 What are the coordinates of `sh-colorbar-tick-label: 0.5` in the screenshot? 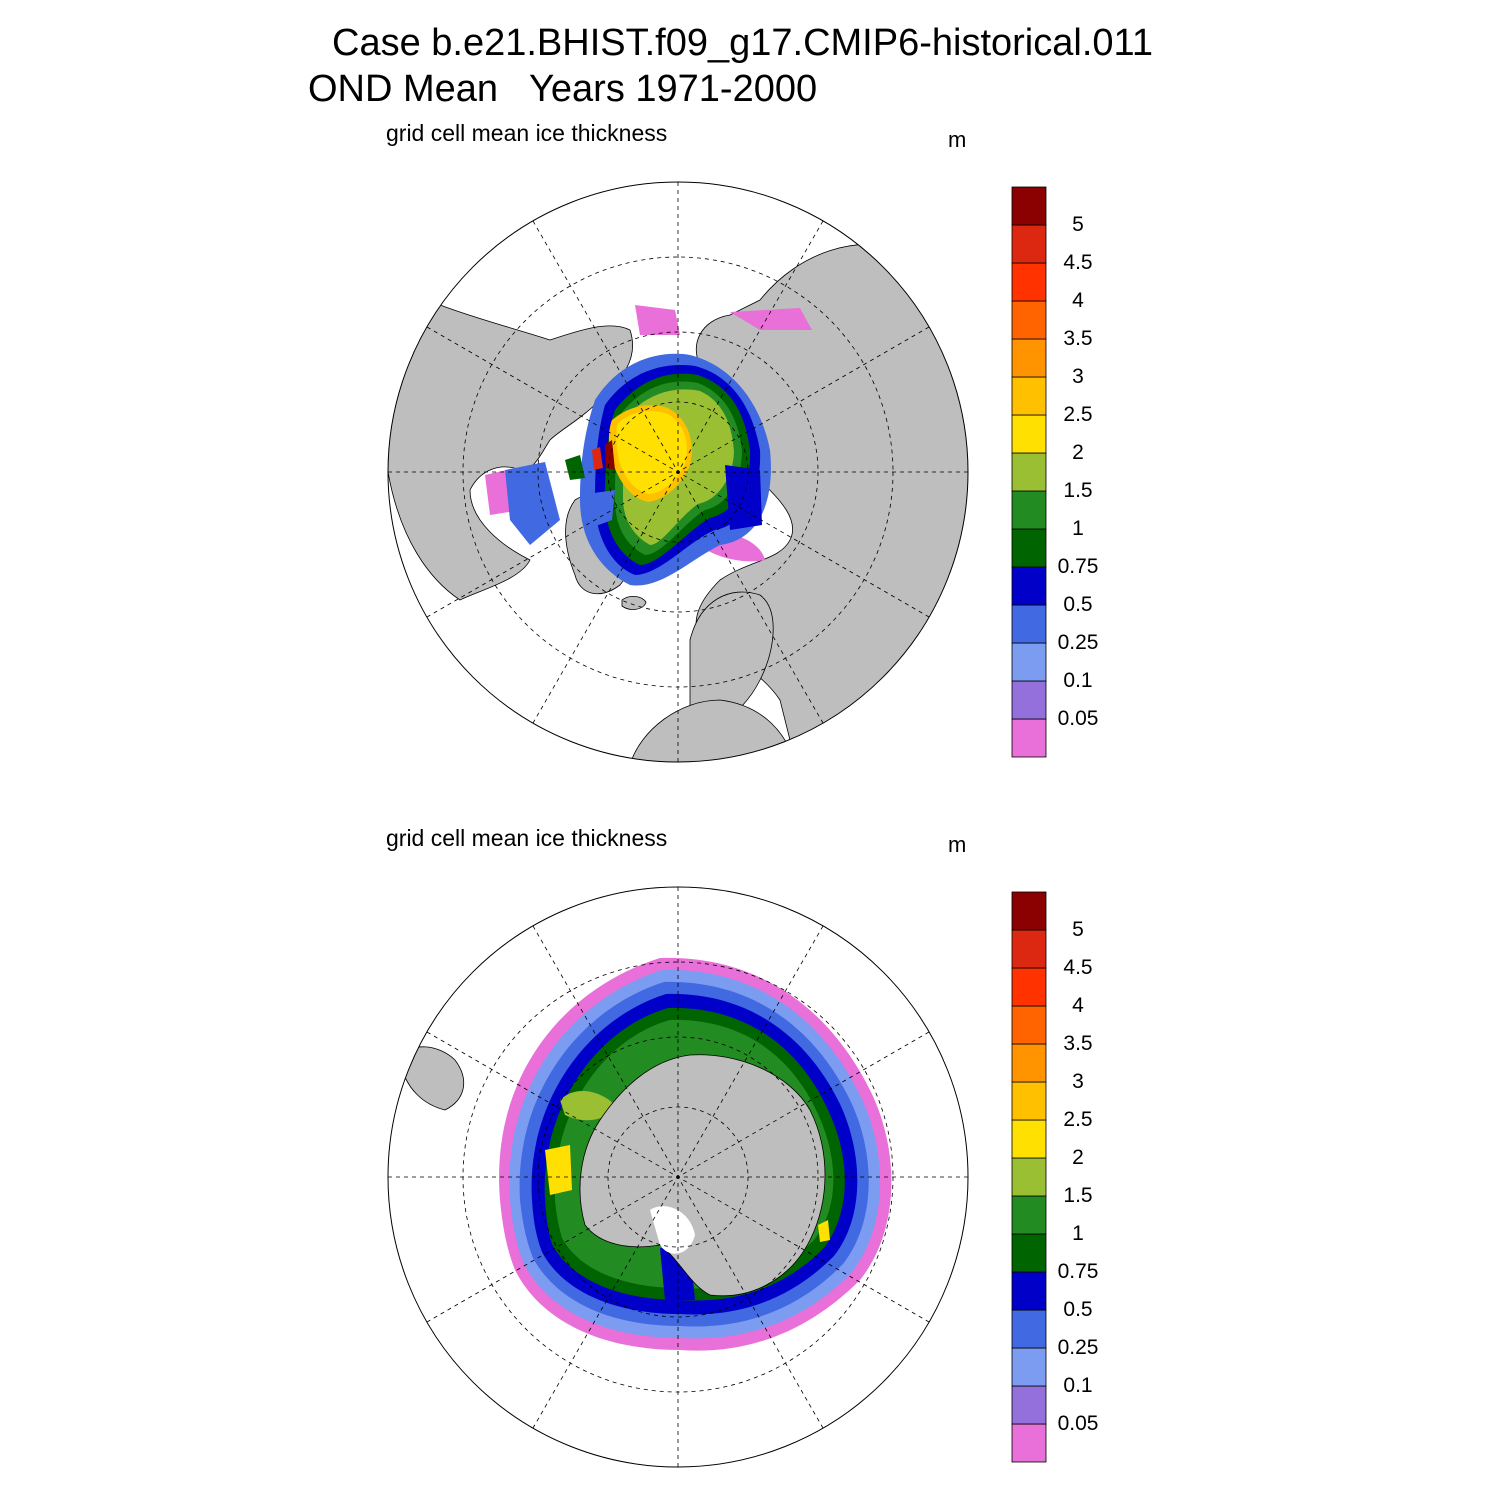 It's located at (1078, 1309).